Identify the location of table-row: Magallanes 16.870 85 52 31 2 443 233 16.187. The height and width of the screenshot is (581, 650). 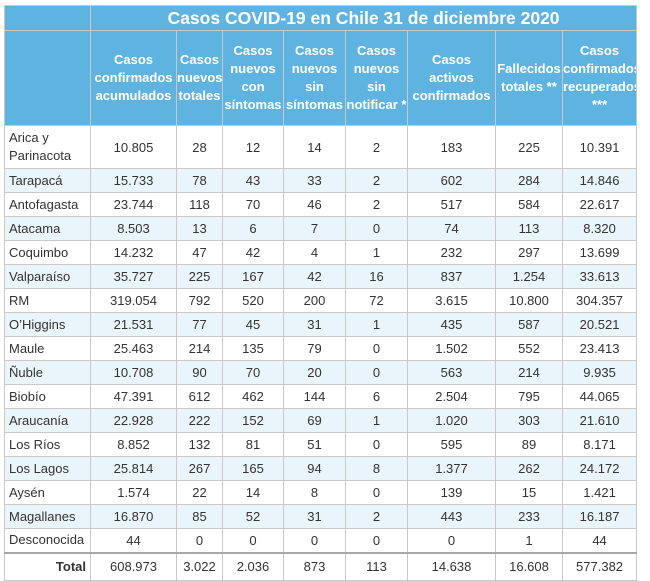
(321, 516).